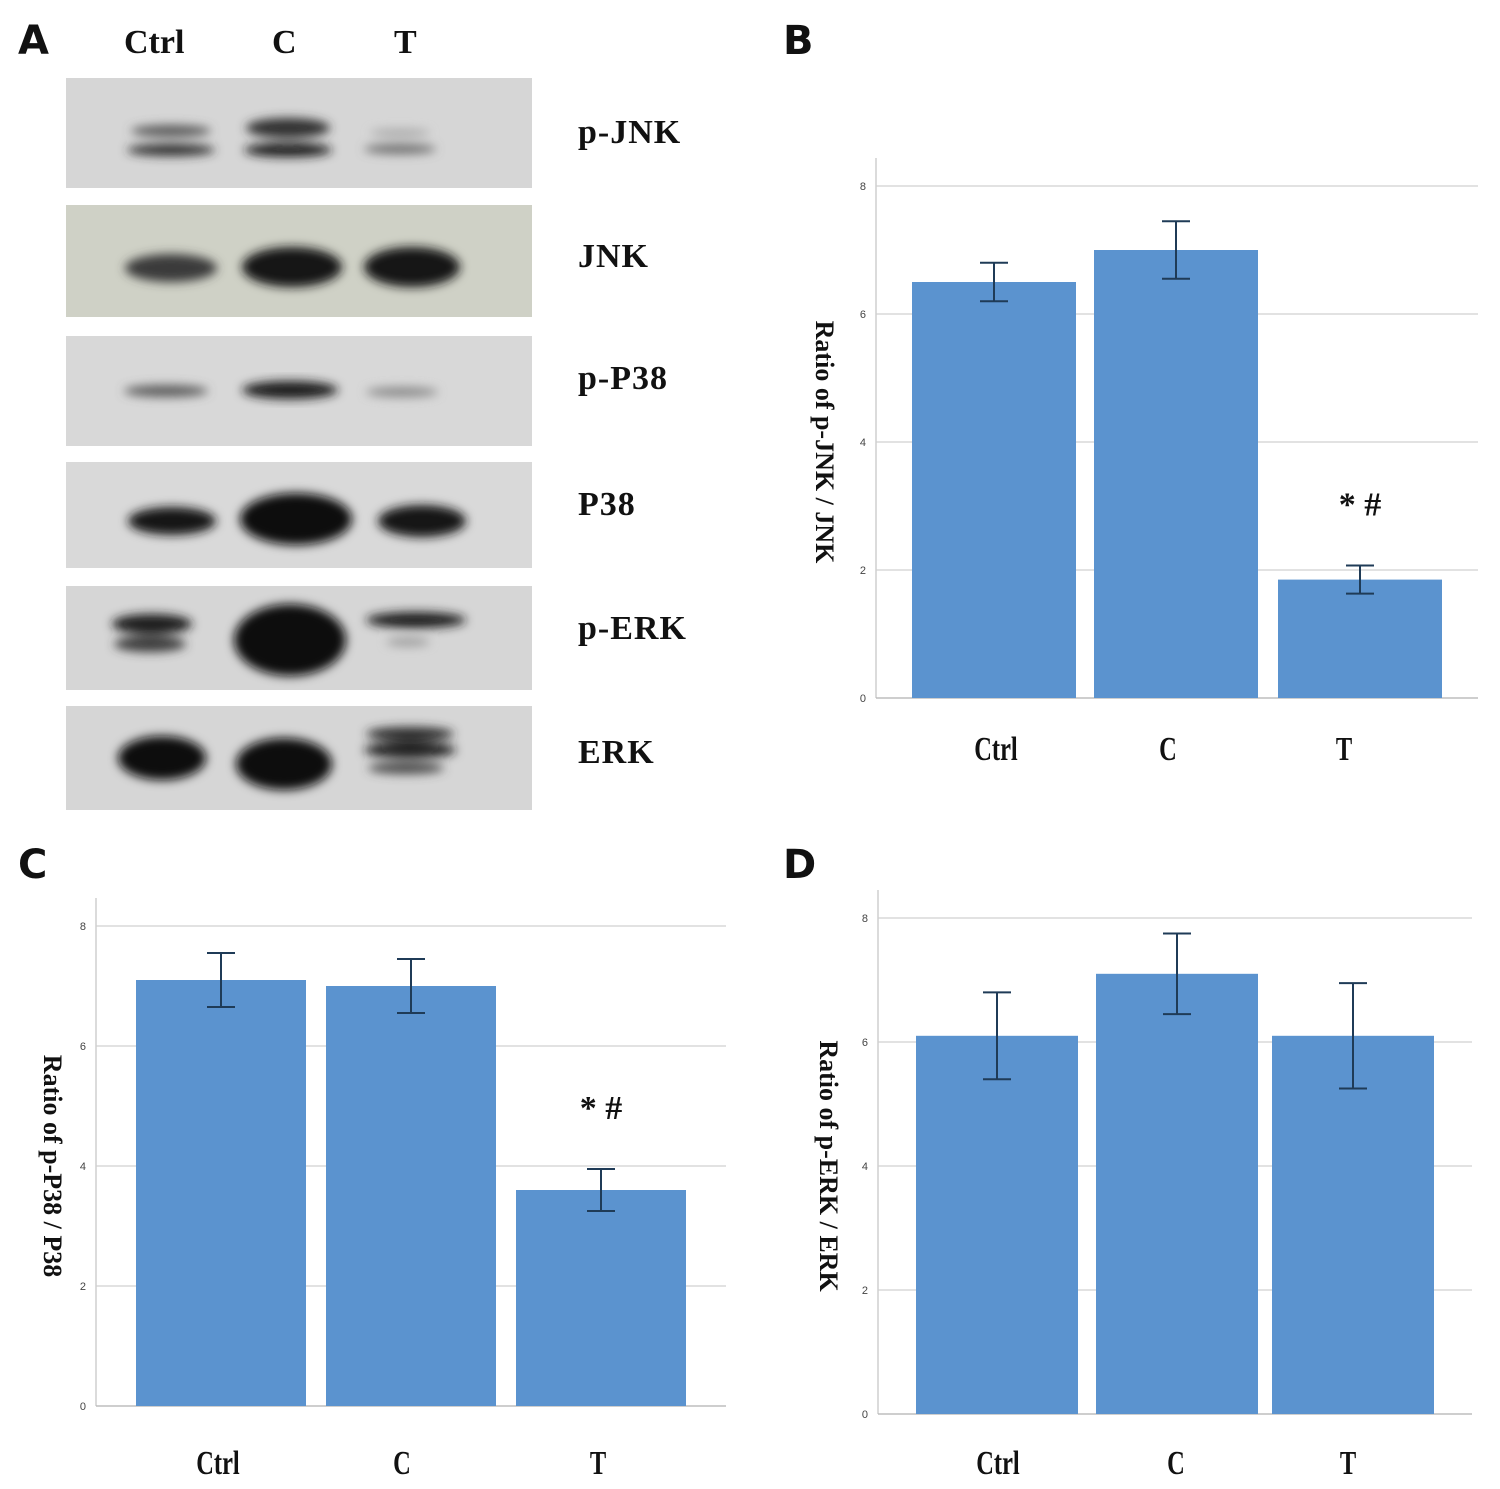 Image resolution: width=1500 pixels, height=1489 pixels. I want to click on blot-label-p38: P38, so click(607, 504).